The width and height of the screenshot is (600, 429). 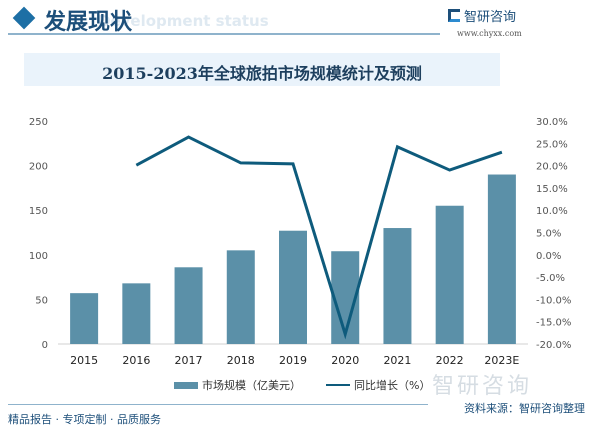 I want to click on left-tick-label: 150, so click(x=38, y=211).